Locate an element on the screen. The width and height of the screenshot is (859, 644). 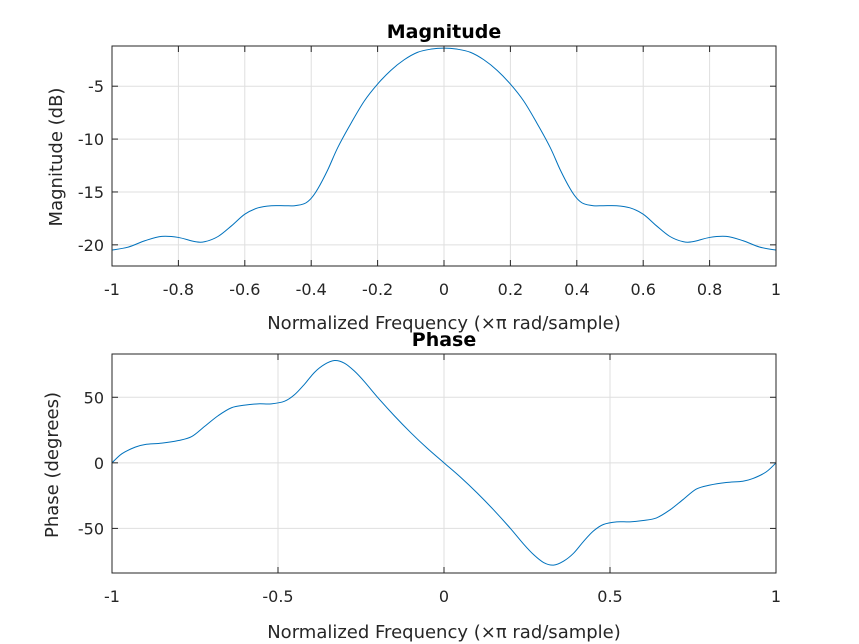
magnitude-y-tick-label: -5 is located at coordinates (96, 86).